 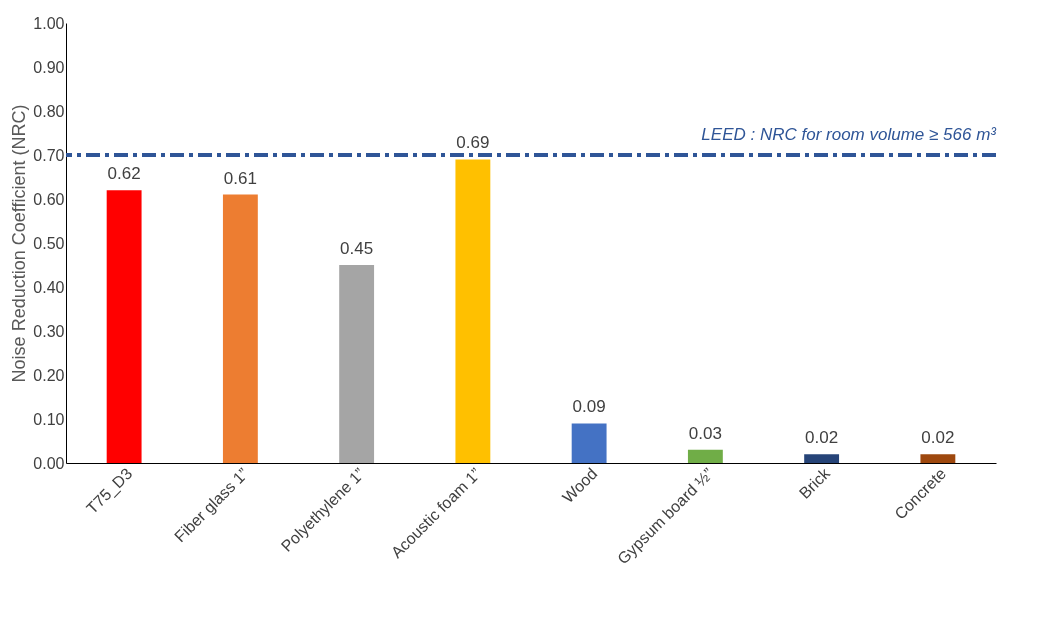 What do you see at coordinates (589, 407) in the screenshot?
I see `data-label: 0.09` at bounding box center [589, 407].